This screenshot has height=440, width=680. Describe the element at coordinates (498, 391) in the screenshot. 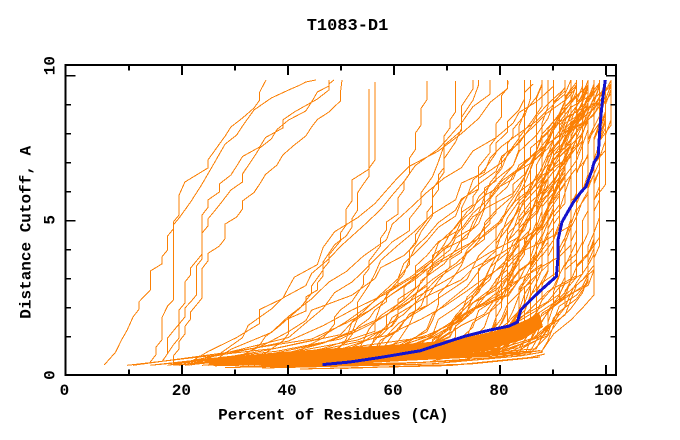

I see `svg-text: 80` at that location.